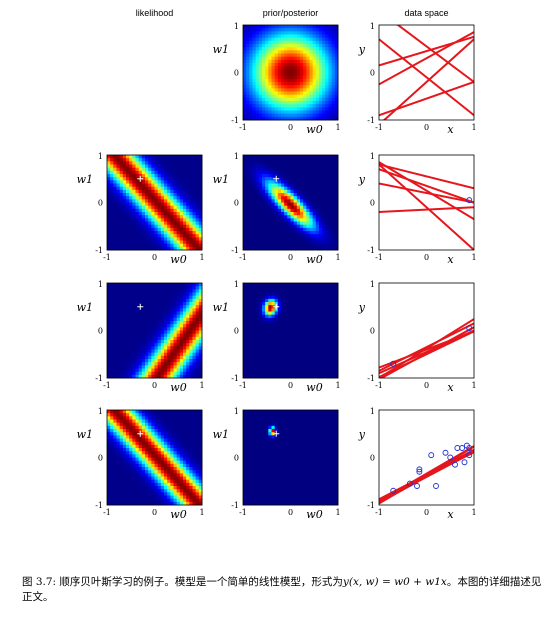 Image resolution: width=556 pixels, height=626 pixels. What do you see at coordinates (450, 259) in the screenshot?
I see `data-space-1-xlabel: x` at bounding box center [450, 259].